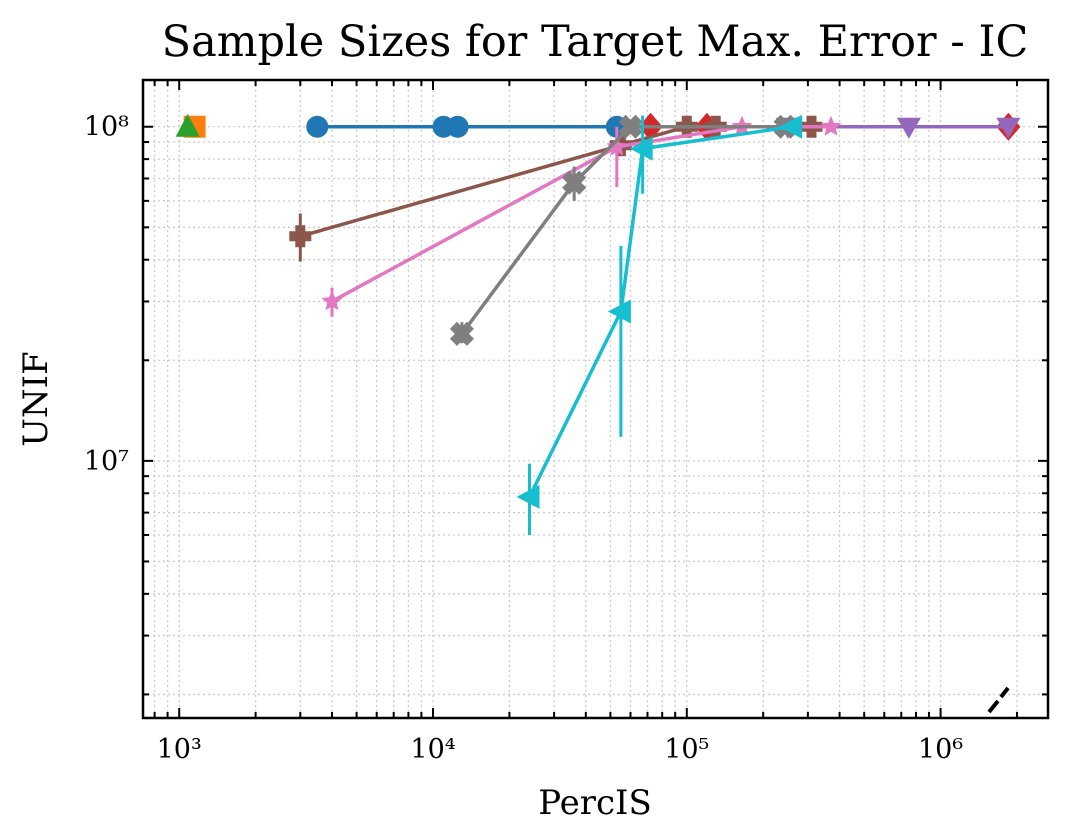  Describe the element at coordinates (940, 749) in the screenshot. I see `x-tick-label: 10⁶` at that location.